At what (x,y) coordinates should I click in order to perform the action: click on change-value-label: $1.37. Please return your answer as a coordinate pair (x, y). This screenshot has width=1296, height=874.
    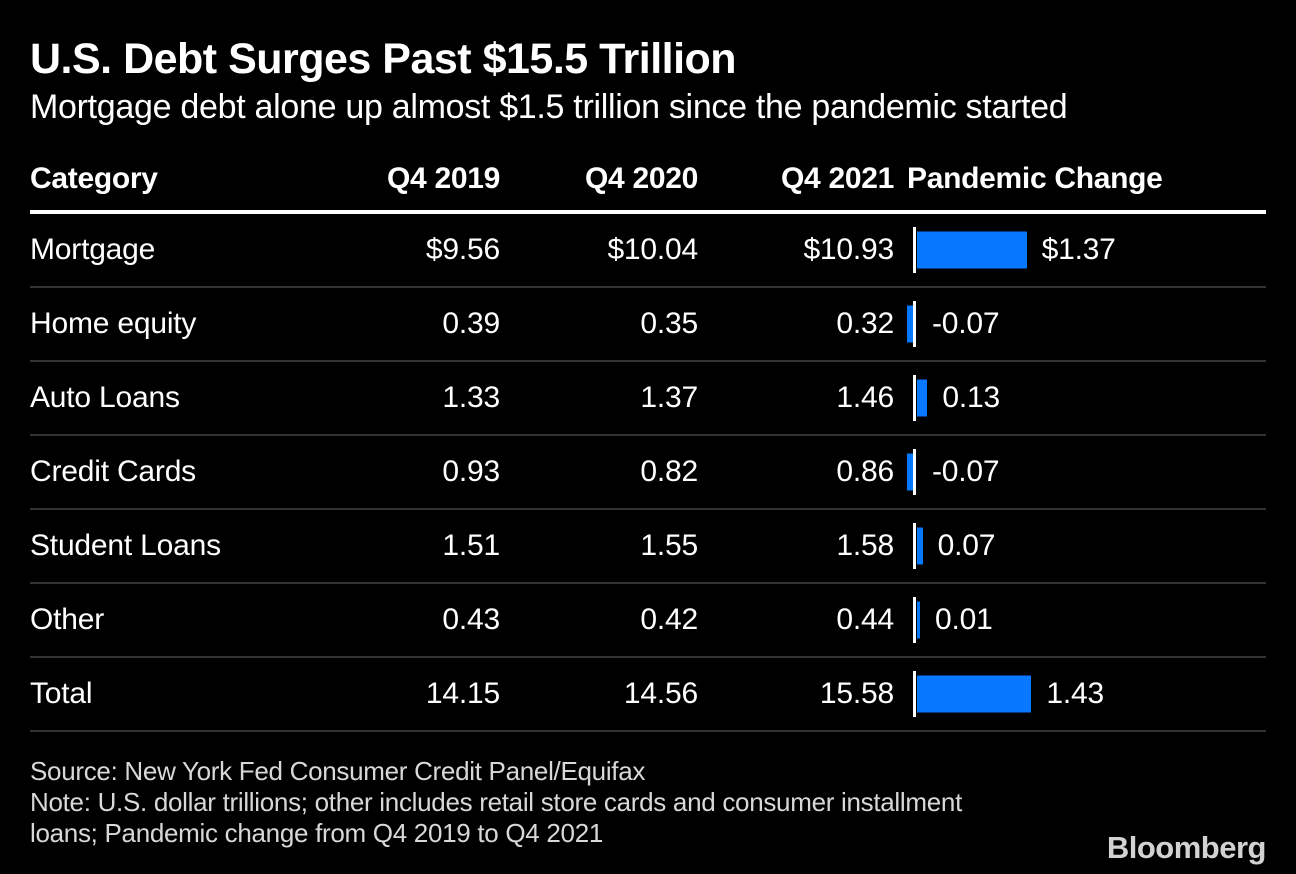
    Looking at the image, I should click on (1078, 250).